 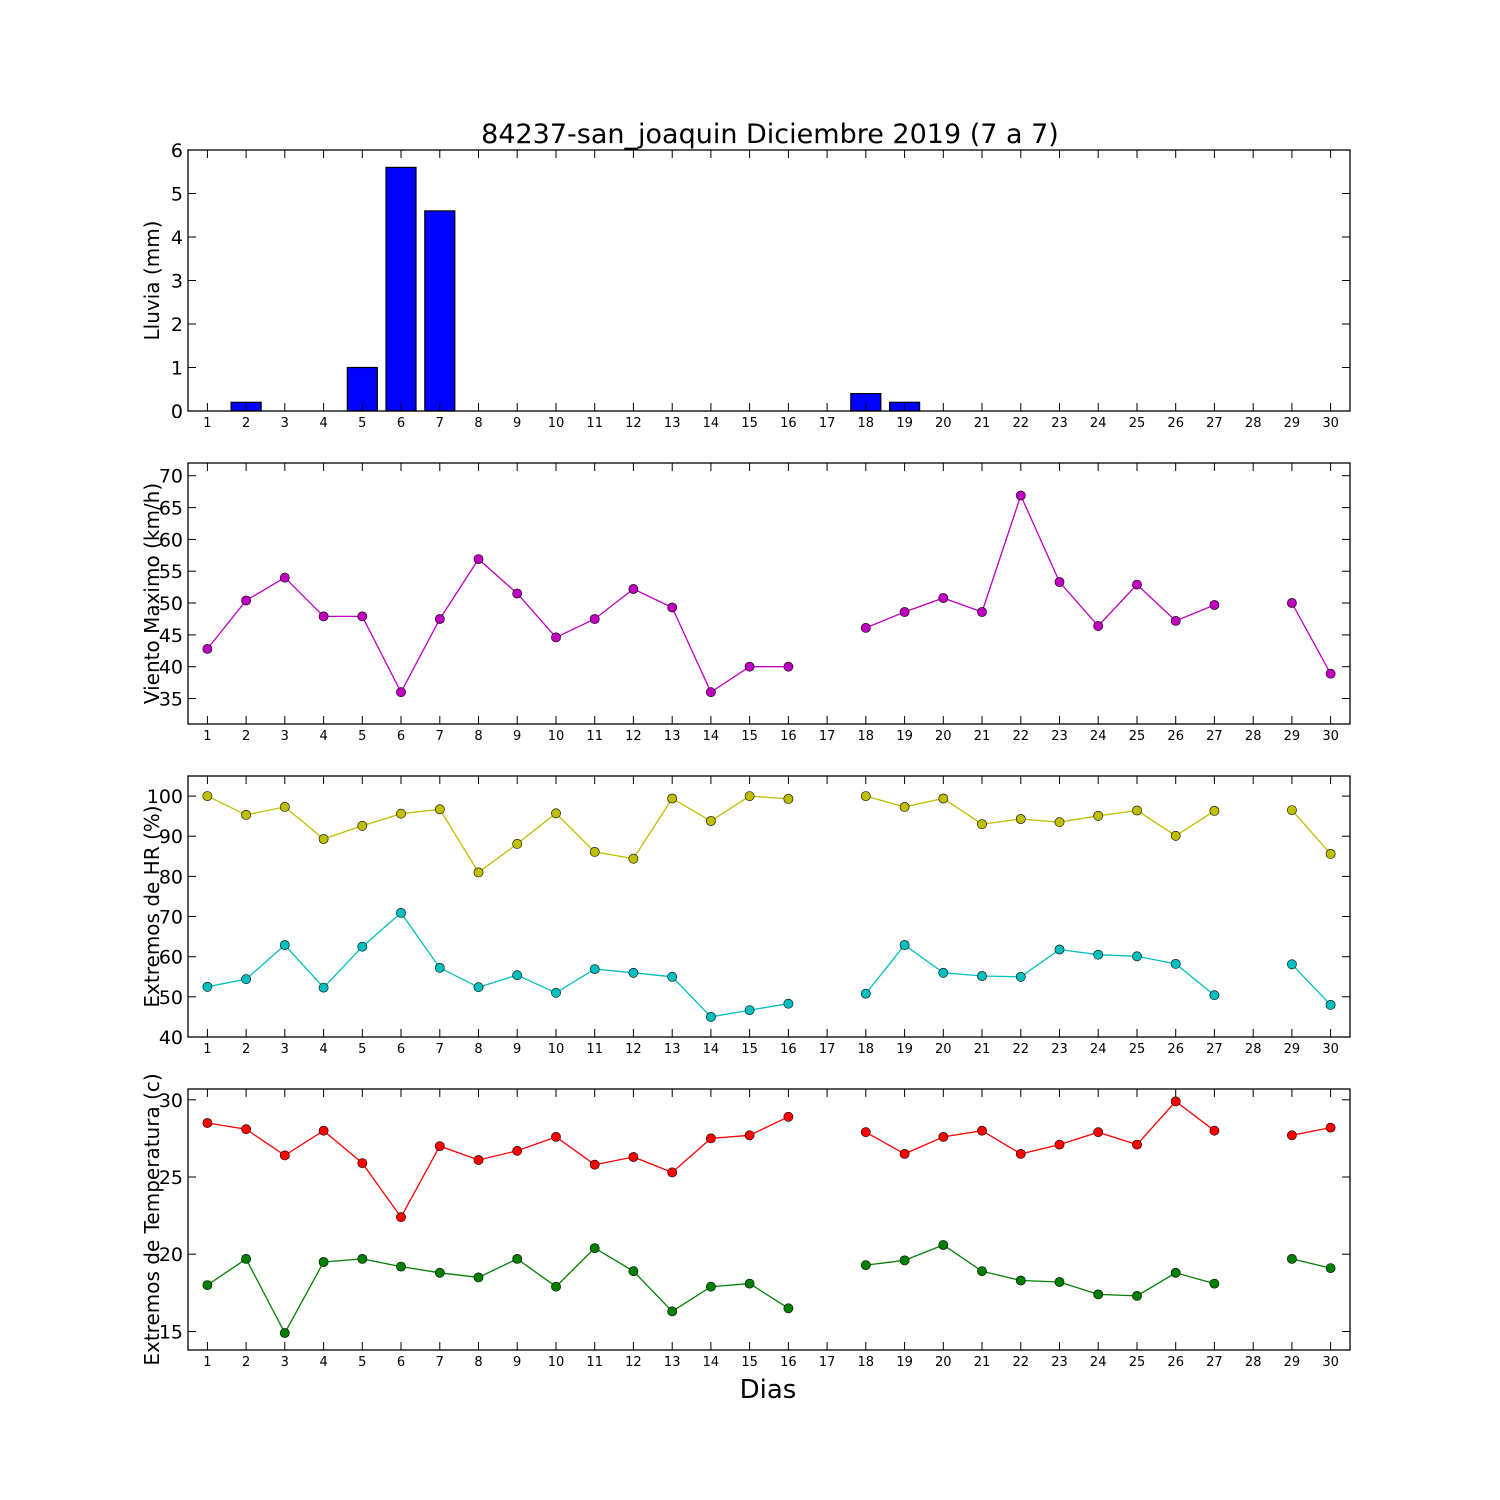 I want to click on x-tick-label: 12, so click(x=633, y=423).